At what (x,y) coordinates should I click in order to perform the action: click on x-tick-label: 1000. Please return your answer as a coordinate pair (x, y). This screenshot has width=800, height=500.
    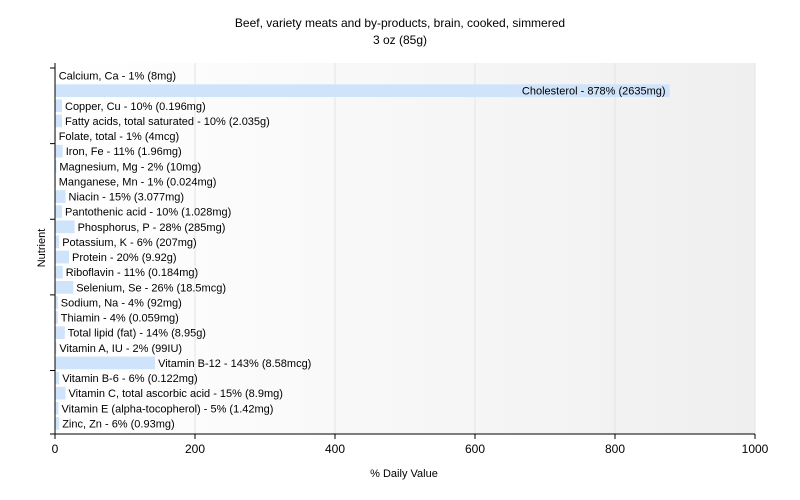
    Looking at the image, I should click on (755, 449).